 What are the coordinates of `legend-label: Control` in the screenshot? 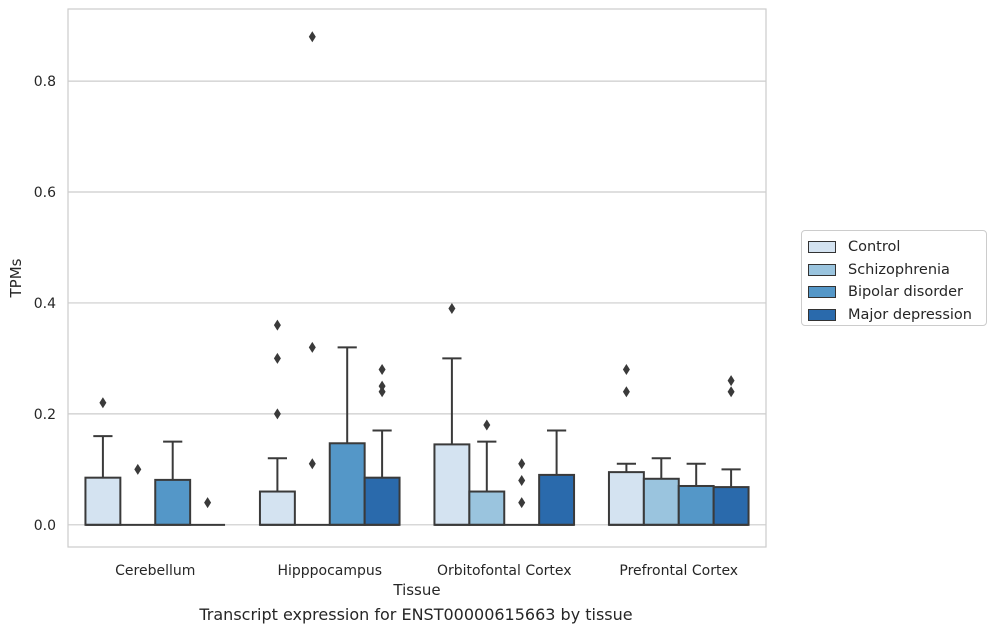 It's located at (874, 247).